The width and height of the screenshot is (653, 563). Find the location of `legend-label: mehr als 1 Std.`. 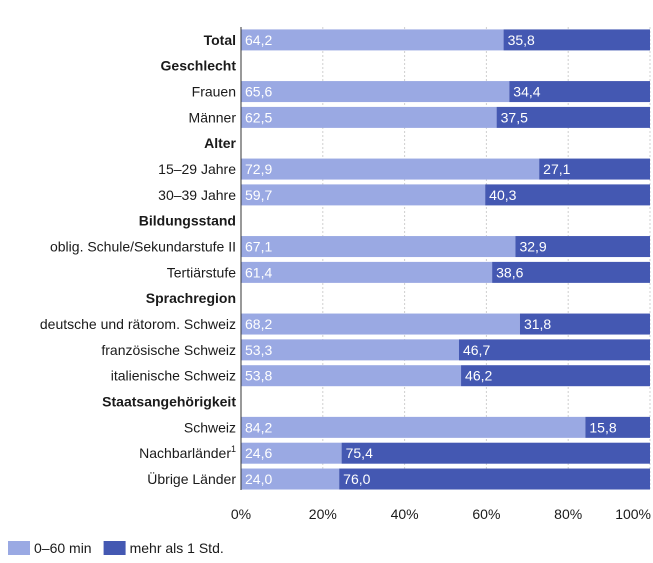

legend-label: mehr als 1 Std. is located at coordinates (177, 548).